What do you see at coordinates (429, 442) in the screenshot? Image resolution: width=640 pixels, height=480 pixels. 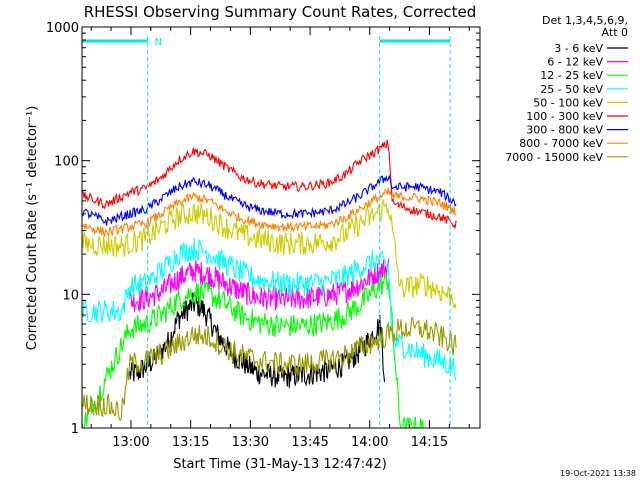 I see `x-tick-label-5: 14:15` at bounding box center [429, 442].